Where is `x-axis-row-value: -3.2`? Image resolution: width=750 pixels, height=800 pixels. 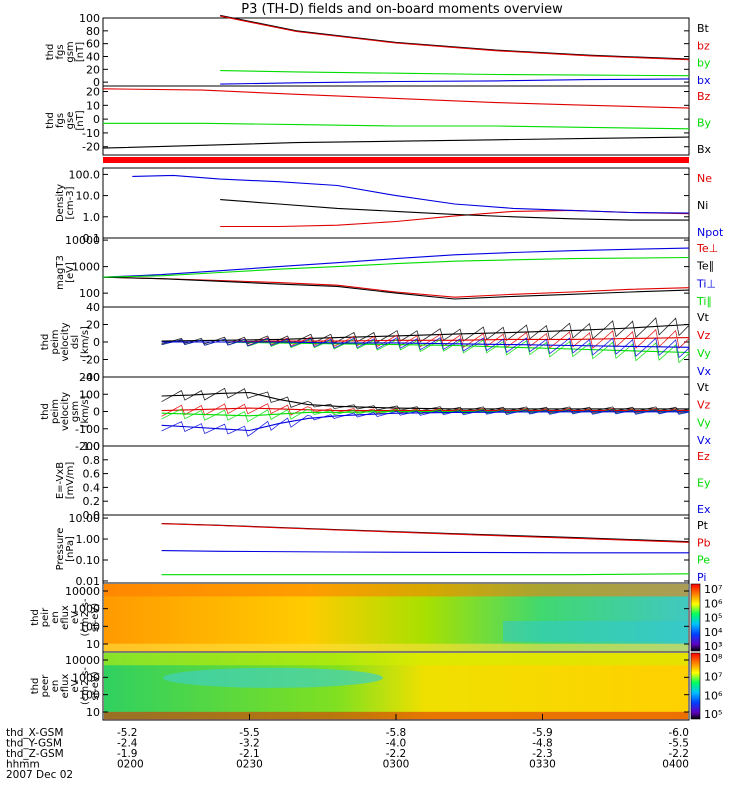 x-axis-row-value: -3.2 is located at coordinates (249, 744).